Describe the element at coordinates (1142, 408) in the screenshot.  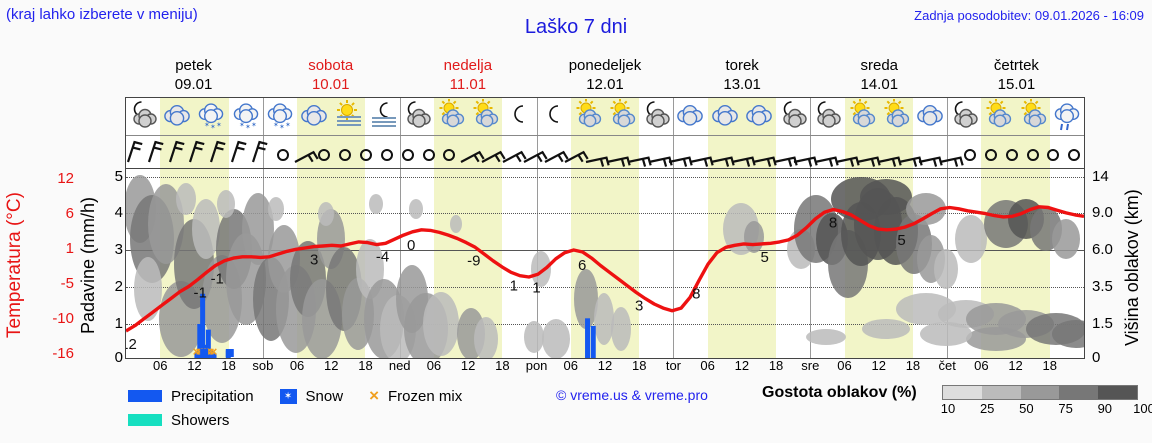
I see `density-tick-label: 100` at that location.